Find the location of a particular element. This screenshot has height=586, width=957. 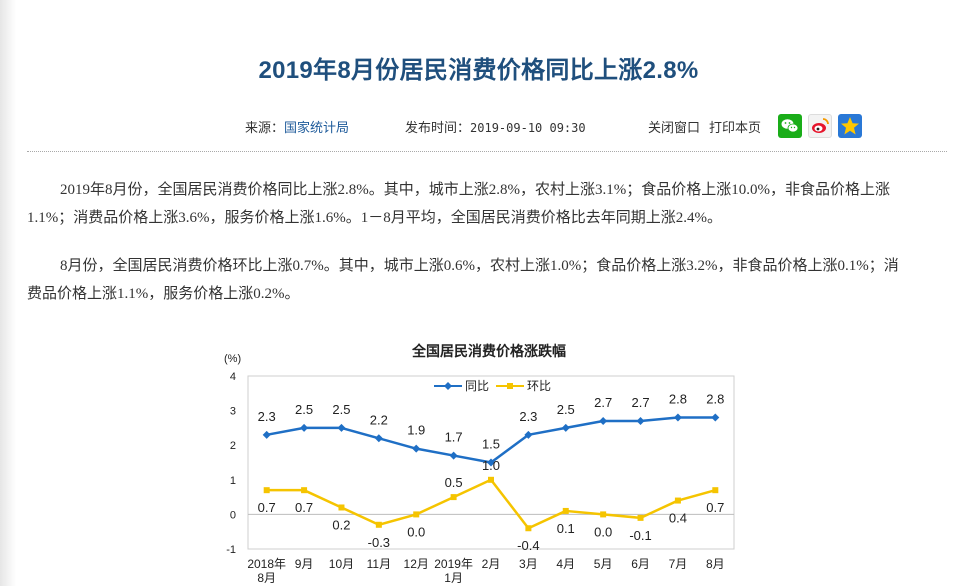

y-tick-label: 1 is located at coordinates (233, 481).